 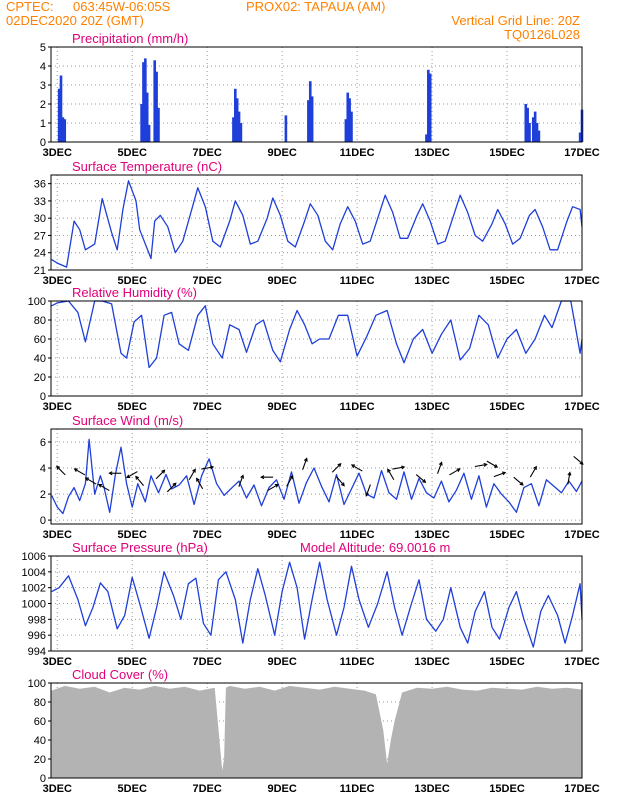 What do you see at coordinates (43, 469) in the screenshot?
I see `wind-ytick-label: 4` at bounding box center [43, 469].